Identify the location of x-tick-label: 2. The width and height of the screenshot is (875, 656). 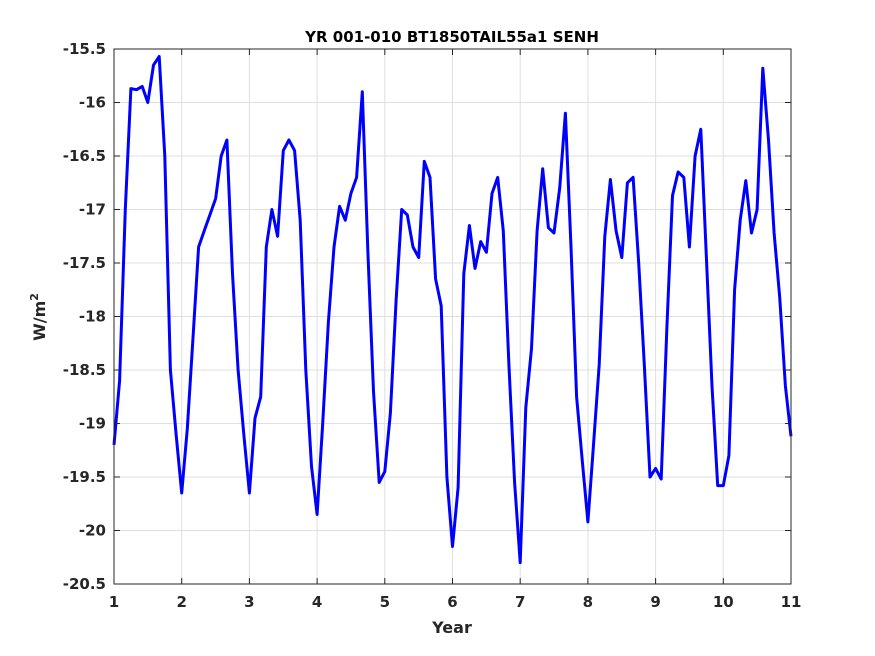
(181, 602).